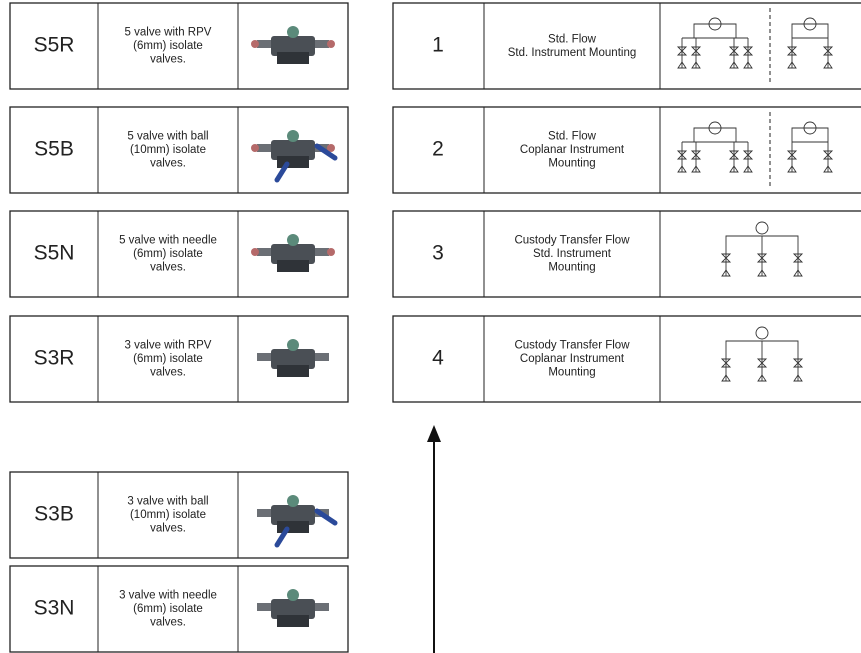  Describe the element at coordinates (168, 33) in the screenshot. I see `description-line: 5 valve with RPV` at that location.